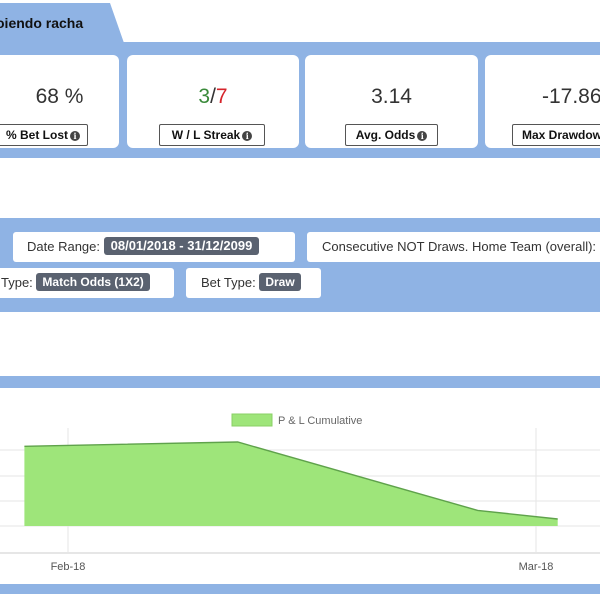 The image size is (600, 600). I want to click on stat-card-avg-odds: 3.14 Avg. Odds i, so click(391, 101).